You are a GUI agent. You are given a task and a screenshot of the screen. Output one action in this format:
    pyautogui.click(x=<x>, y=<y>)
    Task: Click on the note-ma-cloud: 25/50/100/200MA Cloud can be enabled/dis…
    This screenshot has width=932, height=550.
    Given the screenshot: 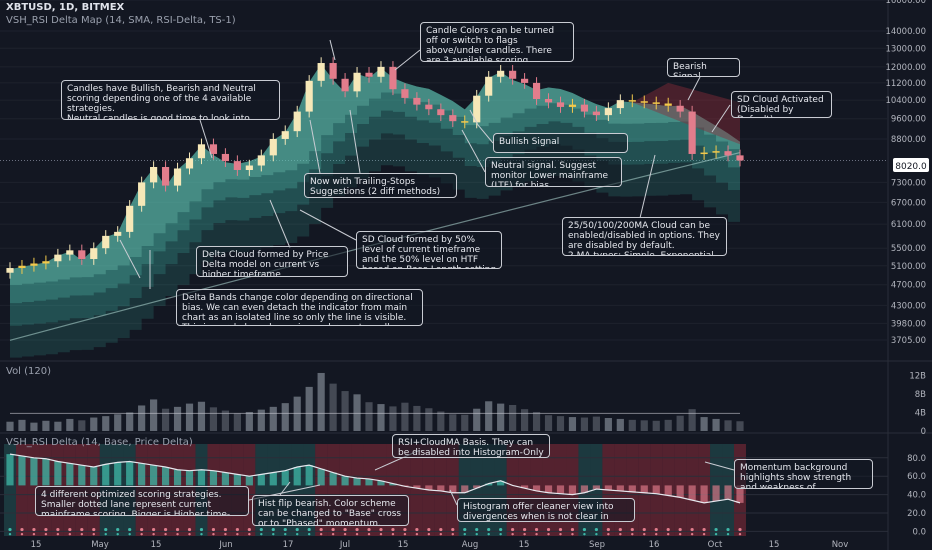 What is the action you would take?
    pyautogui.click(x=644, y=236)
    